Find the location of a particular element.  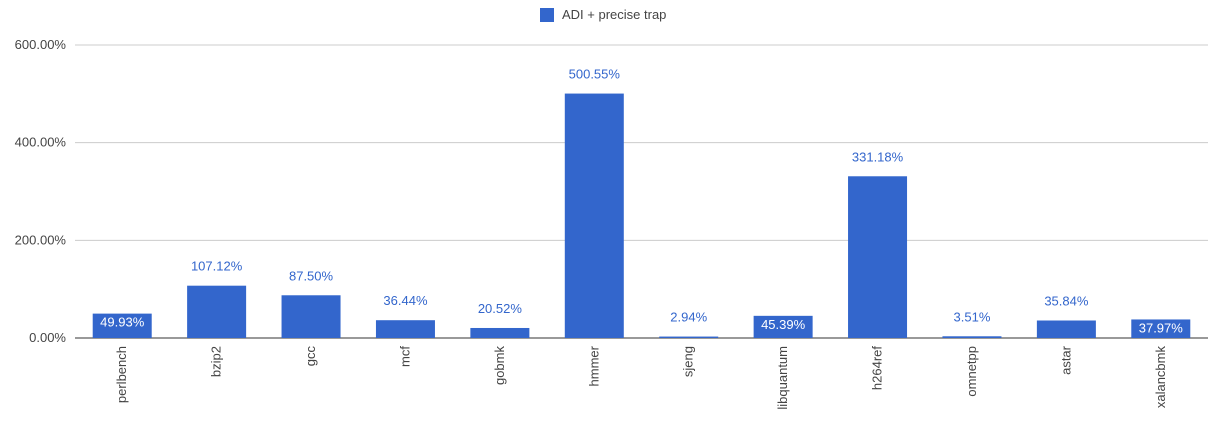

x-tick-label: libquantum is located at coordinates (782, 378).